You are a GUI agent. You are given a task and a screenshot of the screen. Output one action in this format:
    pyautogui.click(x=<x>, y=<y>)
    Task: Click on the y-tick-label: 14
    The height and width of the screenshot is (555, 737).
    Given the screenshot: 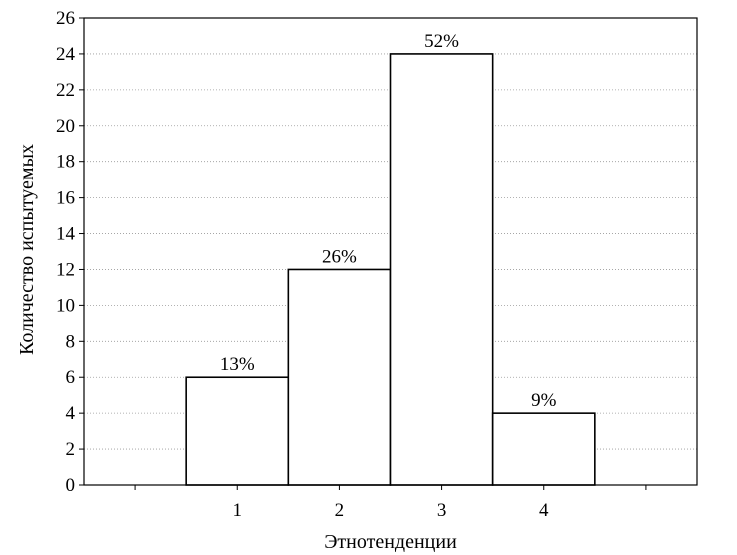 What is the action you would take?
    pyautogui.click(x=66, y=234)
    